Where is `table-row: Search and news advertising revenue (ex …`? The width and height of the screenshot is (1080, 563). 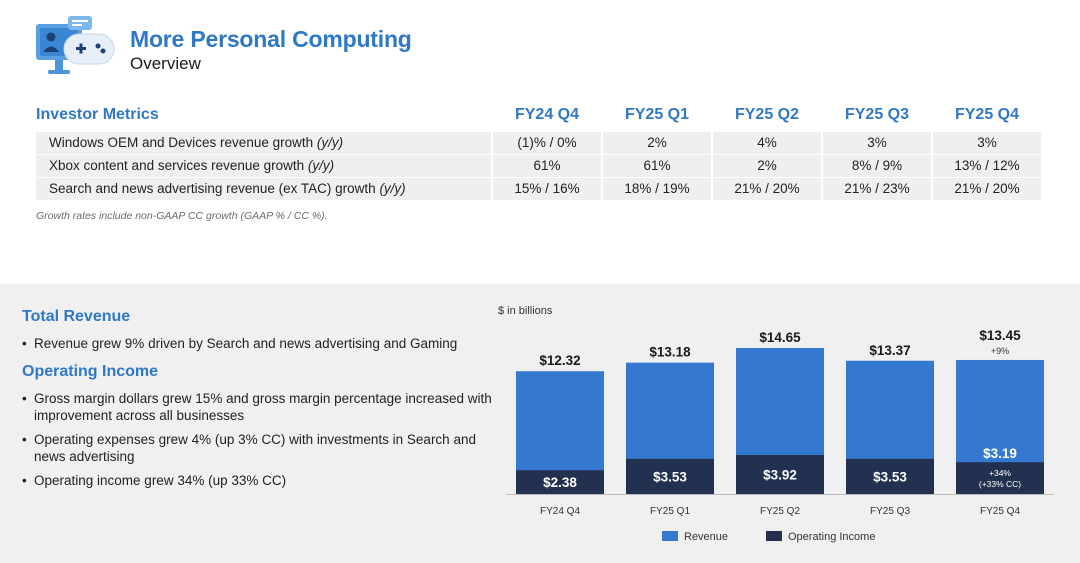 table-row: Search and news advertising revenue (ex … is located at coordinates (543, 189).